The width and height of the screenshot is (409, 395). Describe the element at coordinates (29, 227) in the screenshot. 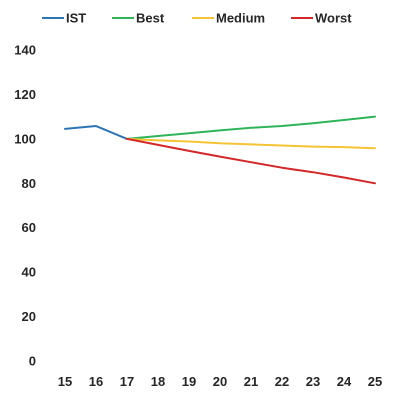

I see `y-tick-label: 60` at that location.